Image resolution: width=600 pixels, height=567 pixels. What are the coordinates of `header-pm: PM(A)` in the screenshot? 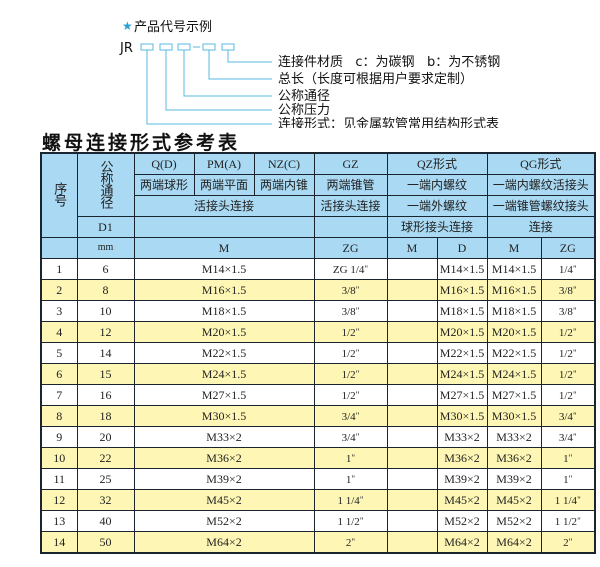 It's located at (224, 163).